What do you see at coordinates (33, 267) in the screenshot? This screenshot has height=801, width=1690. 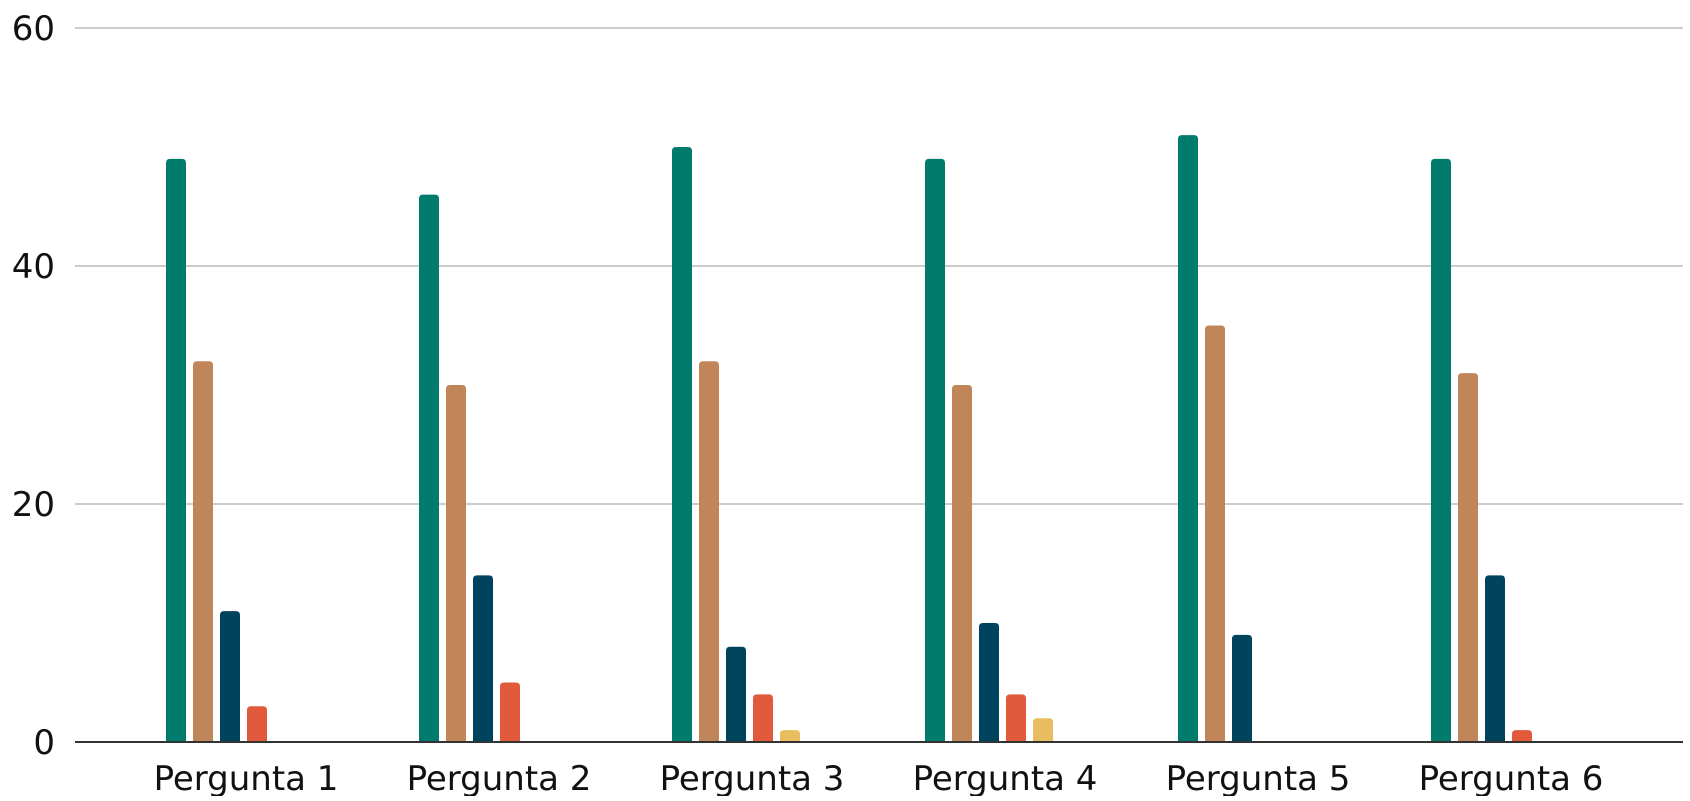 I see `y-tick-label: 40` at bounding box center [33, 267].